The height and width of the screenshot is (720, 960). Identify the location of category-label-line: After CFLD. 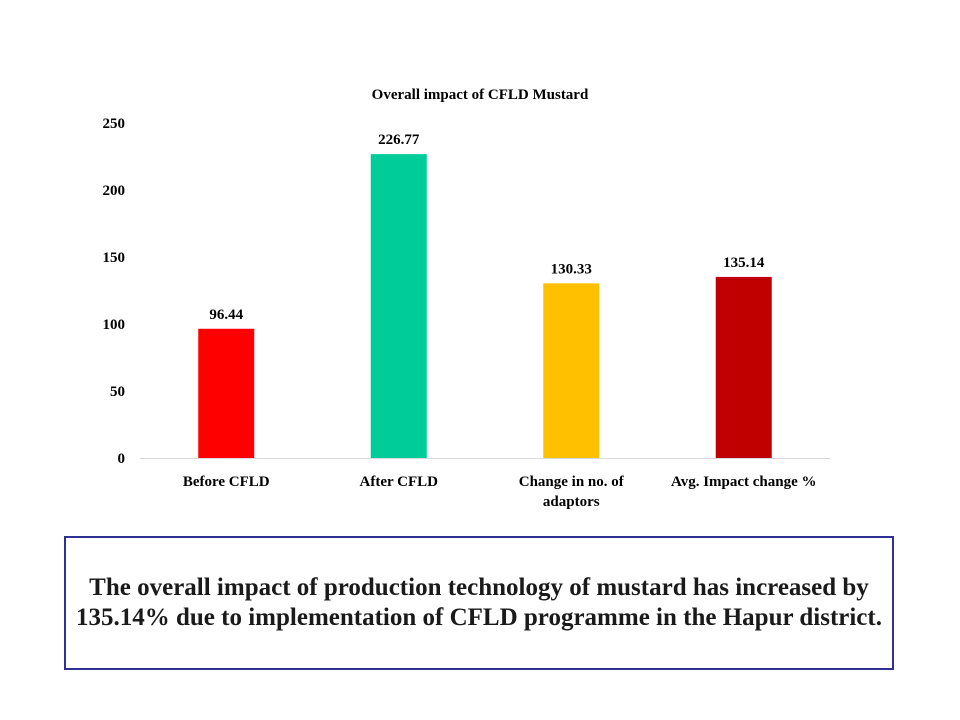
(399, 482).